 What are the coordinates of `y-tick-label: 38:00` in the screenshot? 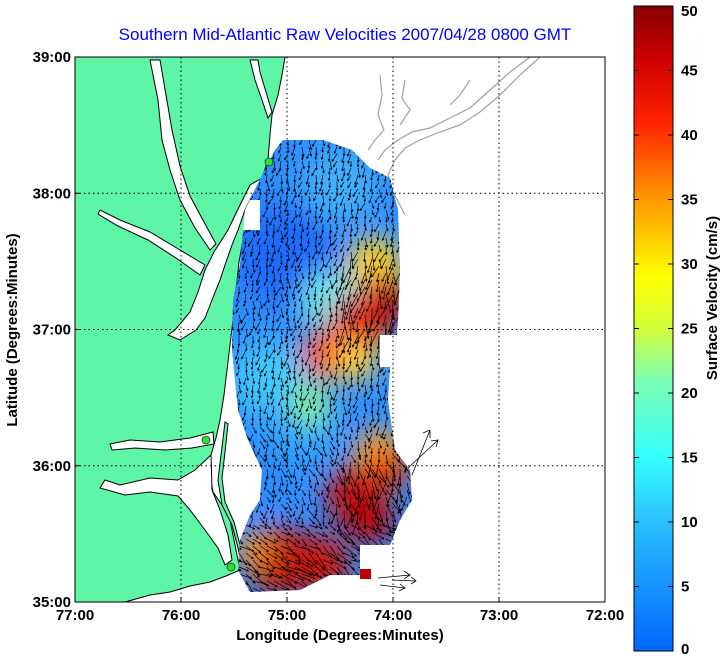 It's located at (52, 193).